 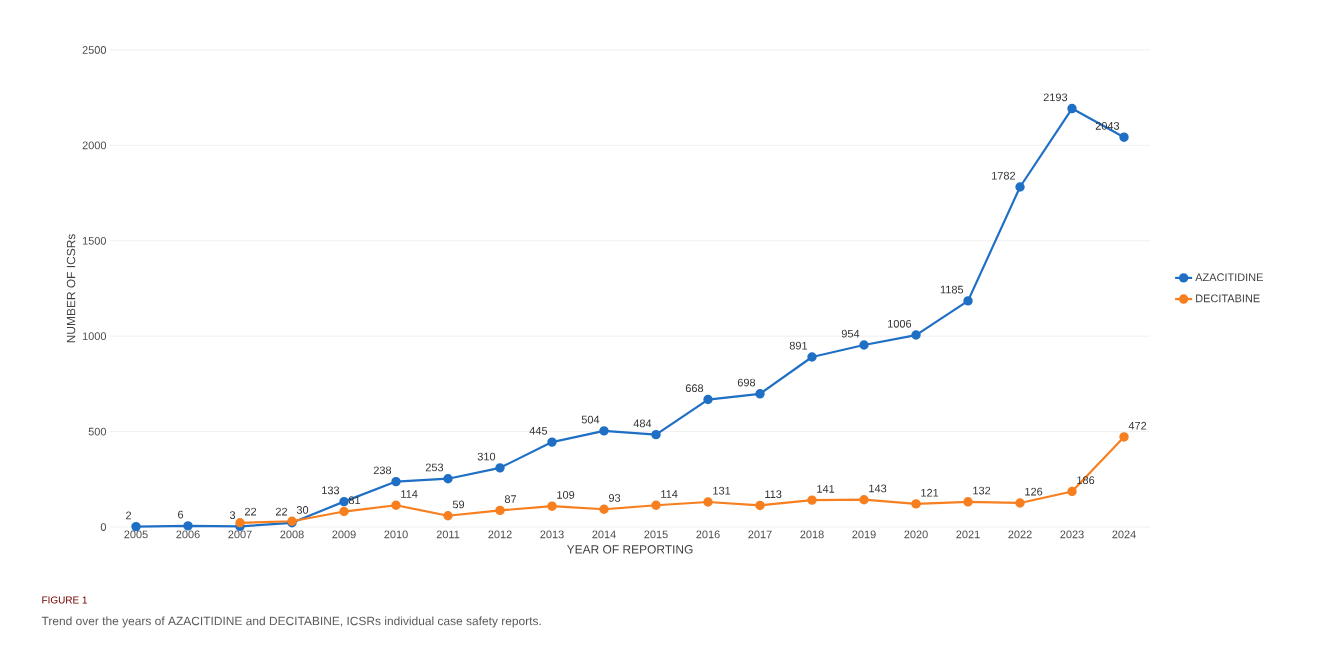 What do you see at coordinates (181, 514) in the screenshot?
I see `data-label: 6` at bounding box center [181, 514].